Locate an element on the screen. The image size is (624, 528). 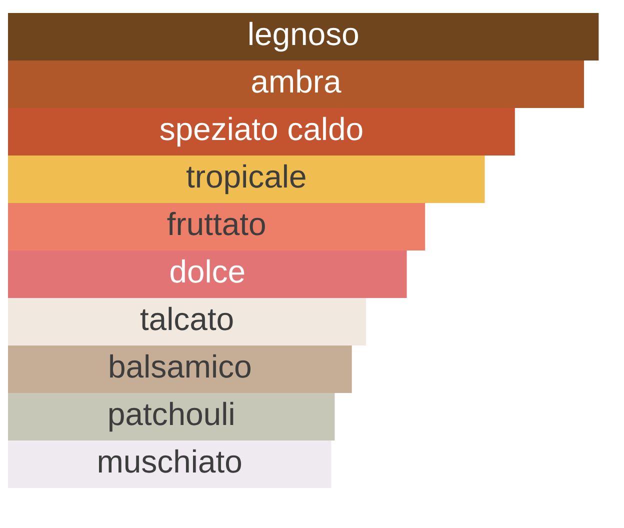
y-tick-label: balsamico is located at coordinates (180, 366).